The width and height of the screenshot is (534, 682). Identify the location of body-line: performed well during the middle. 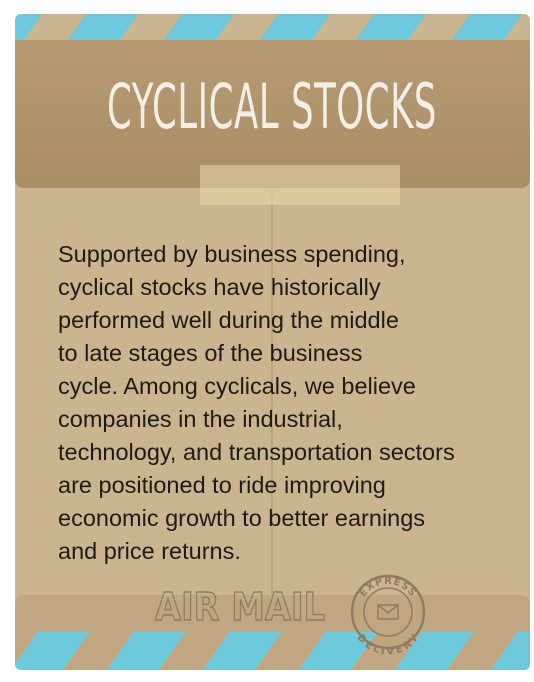
(228, 320).